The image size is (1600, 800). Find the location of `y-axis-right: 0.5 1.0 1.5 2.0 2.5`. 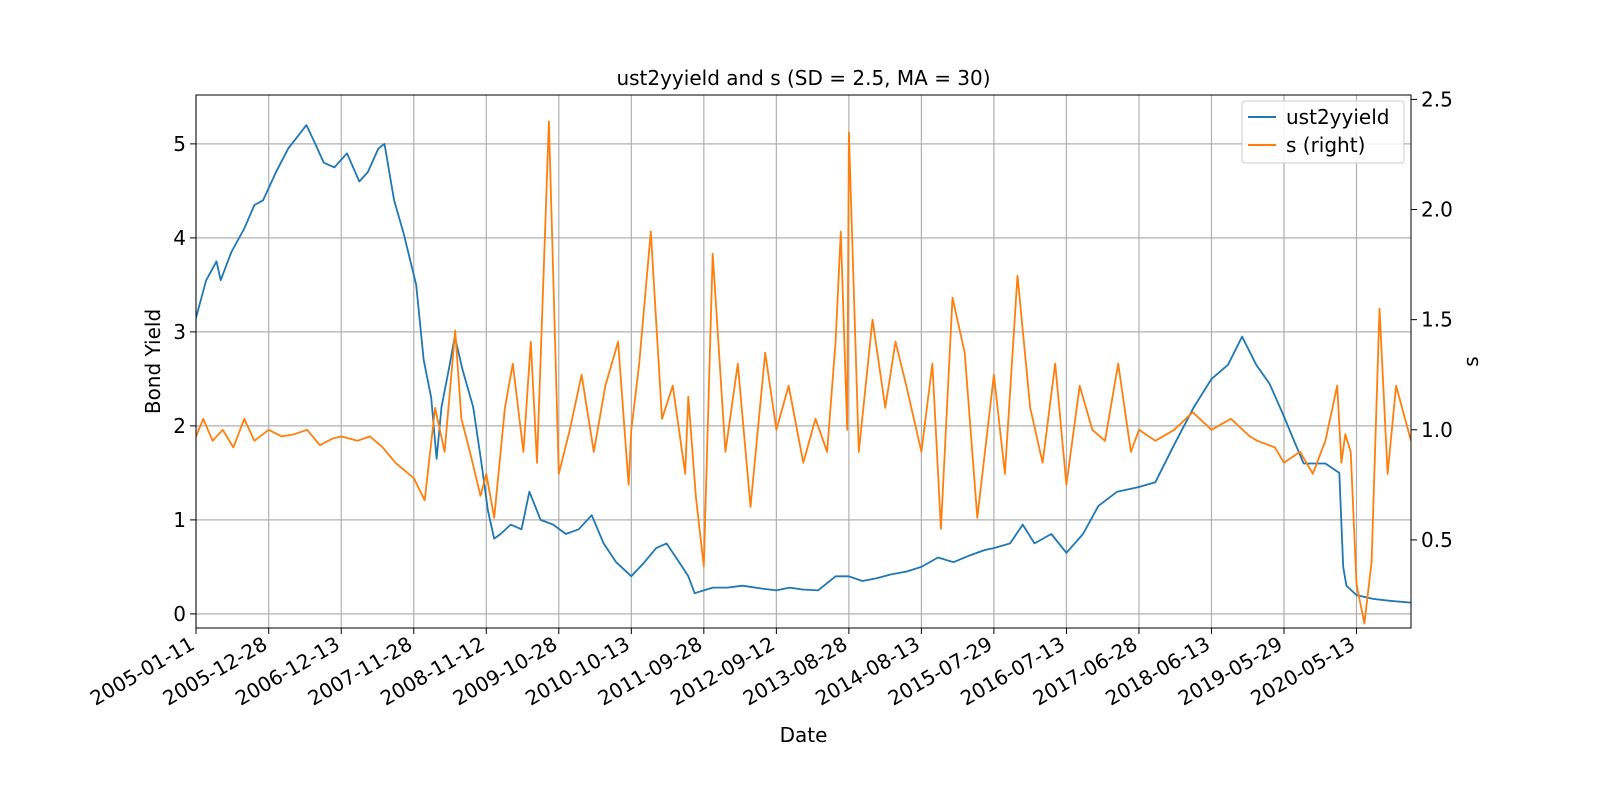

y-axis-right: 0.5 1.0 1.5 2.0 2.5 is located at coordinates (1432, 319).